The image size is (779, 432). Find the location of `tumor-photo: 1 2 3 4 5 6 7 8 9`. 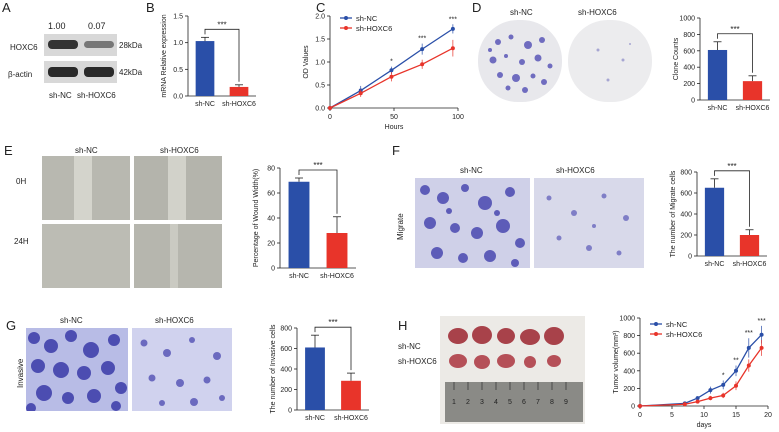

tumor-photo: 1 2 3 4 5 6 7 8 9 is located at coordinates (512, 370).